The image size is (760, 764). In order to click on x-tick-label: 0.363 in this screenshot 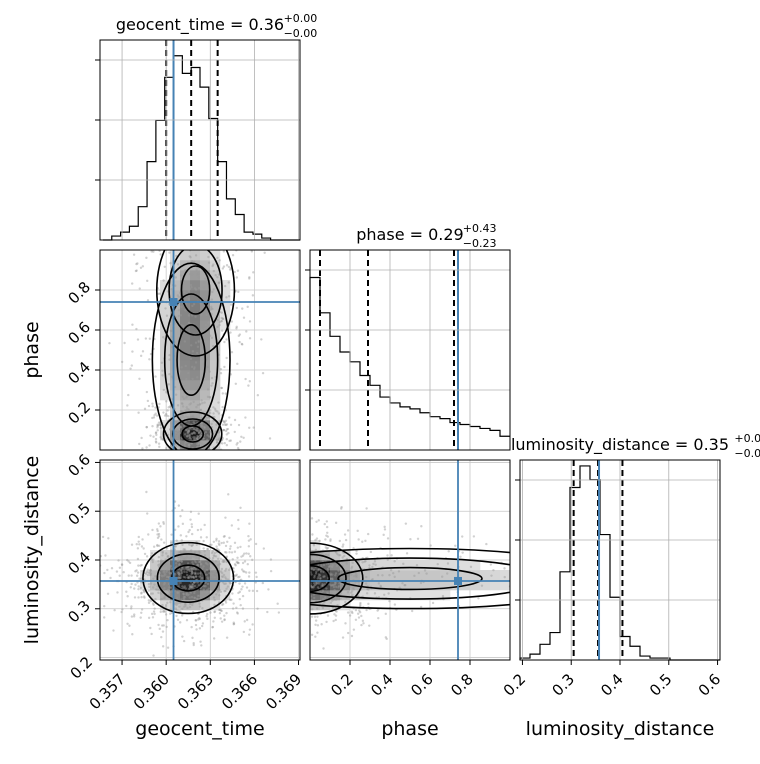, I will do `click(195, 691)`.